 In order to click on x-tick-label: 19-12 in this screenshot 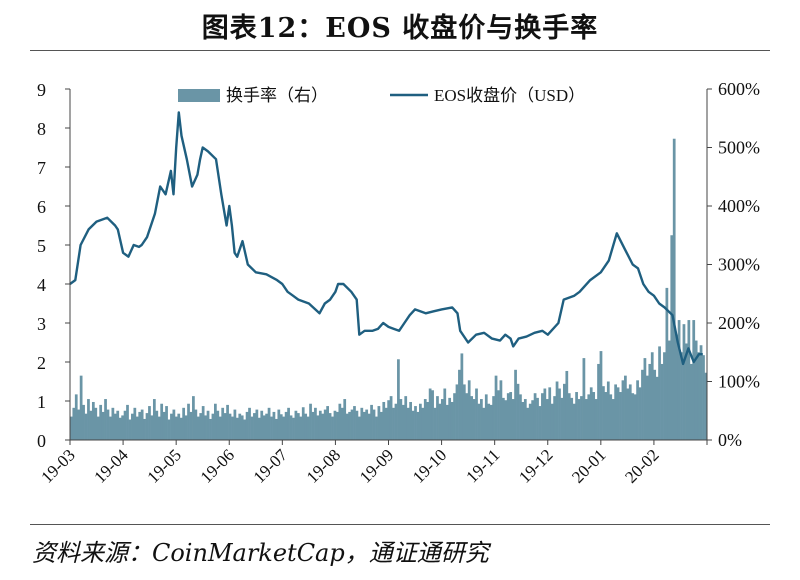, I will do `click(535, 465)`.